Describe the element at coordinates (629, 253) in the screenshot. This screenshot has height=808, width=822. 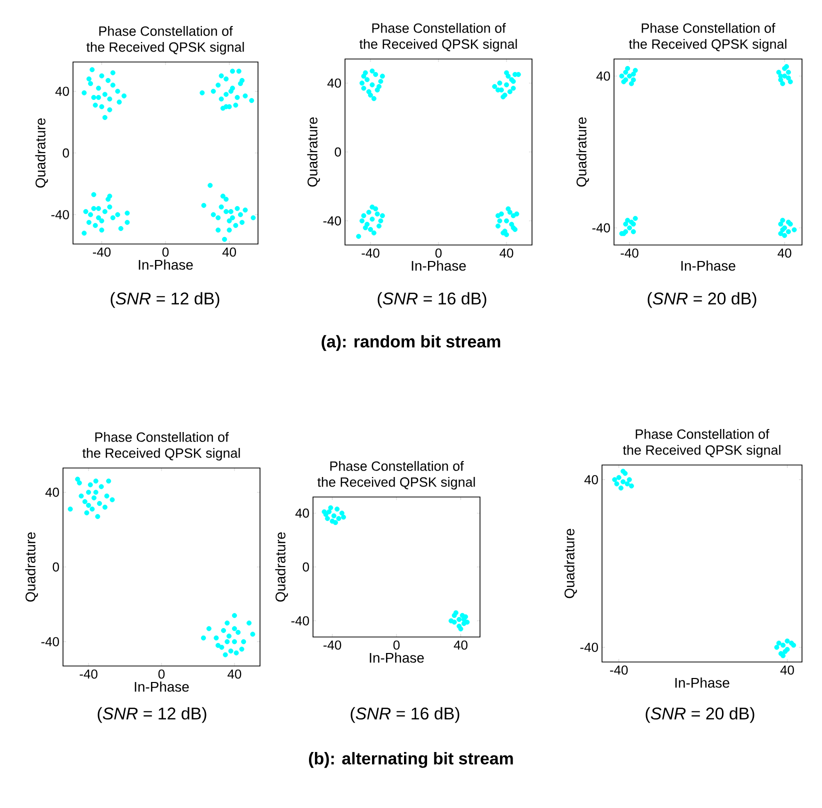
I see `x-tick-label: -40` at that location.